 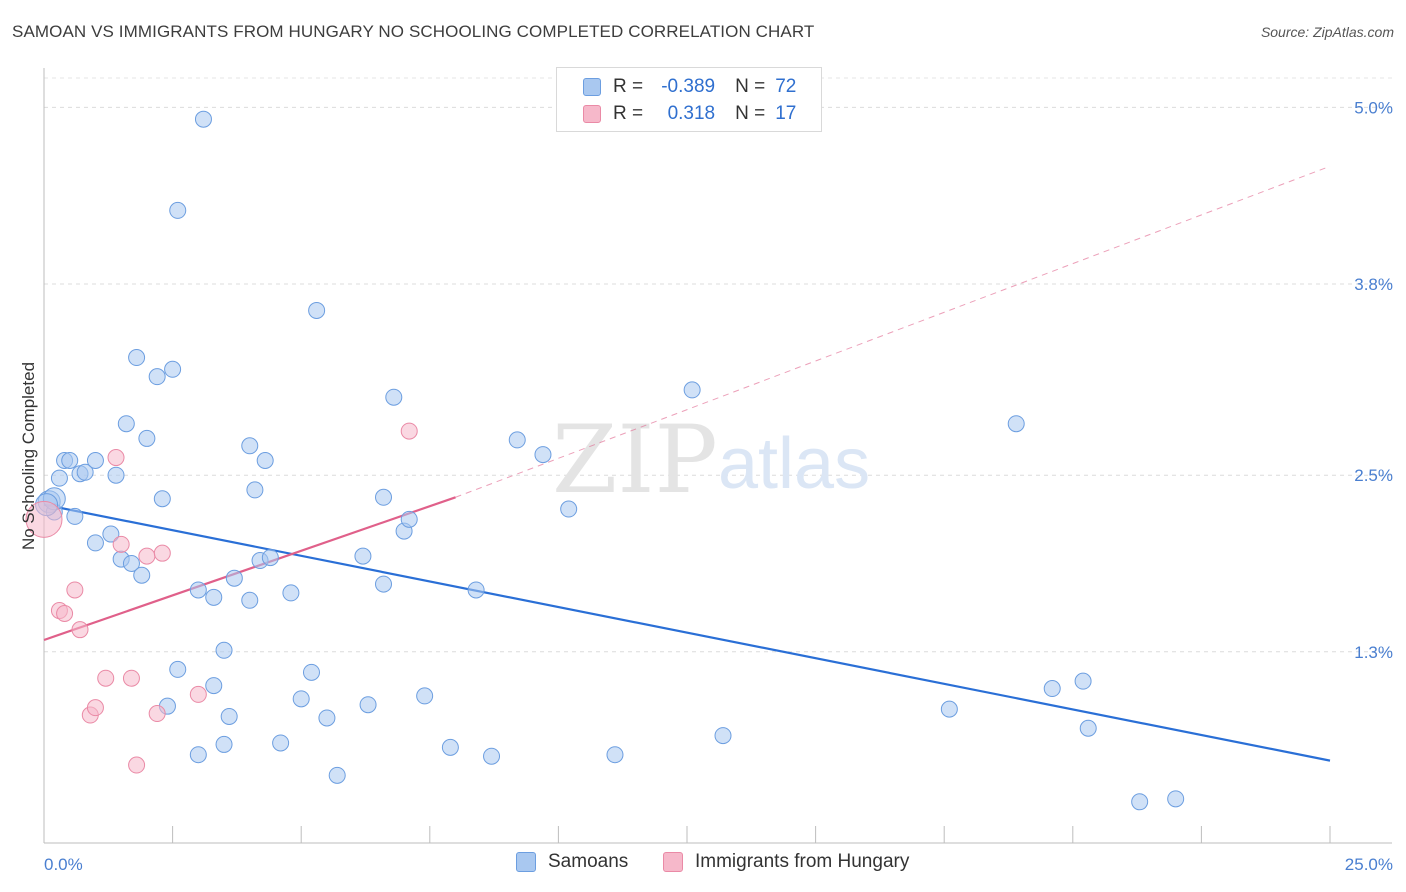 What do you see at coordinates (794, 464) in the screenshot?
I see `watermark-atlas: atlas` at bounding box center [794, 464].